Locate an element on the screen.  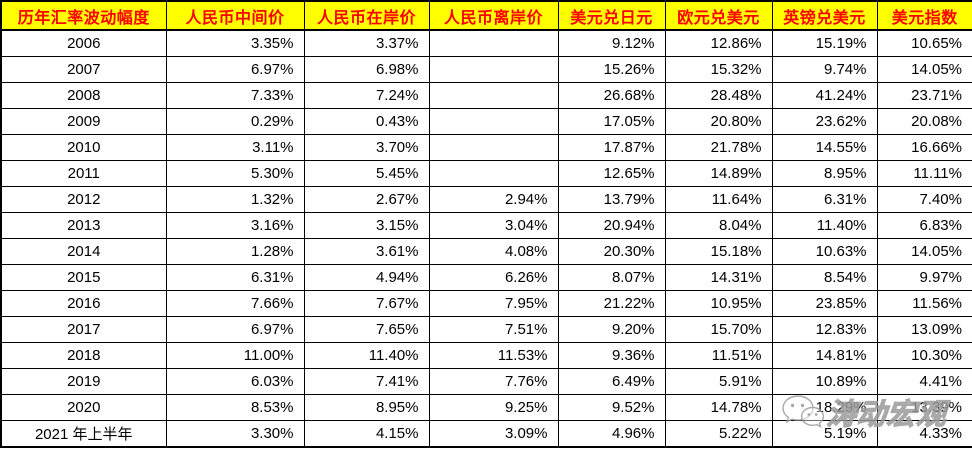
year-cell: 2010 is located at coordinates (83, 147).